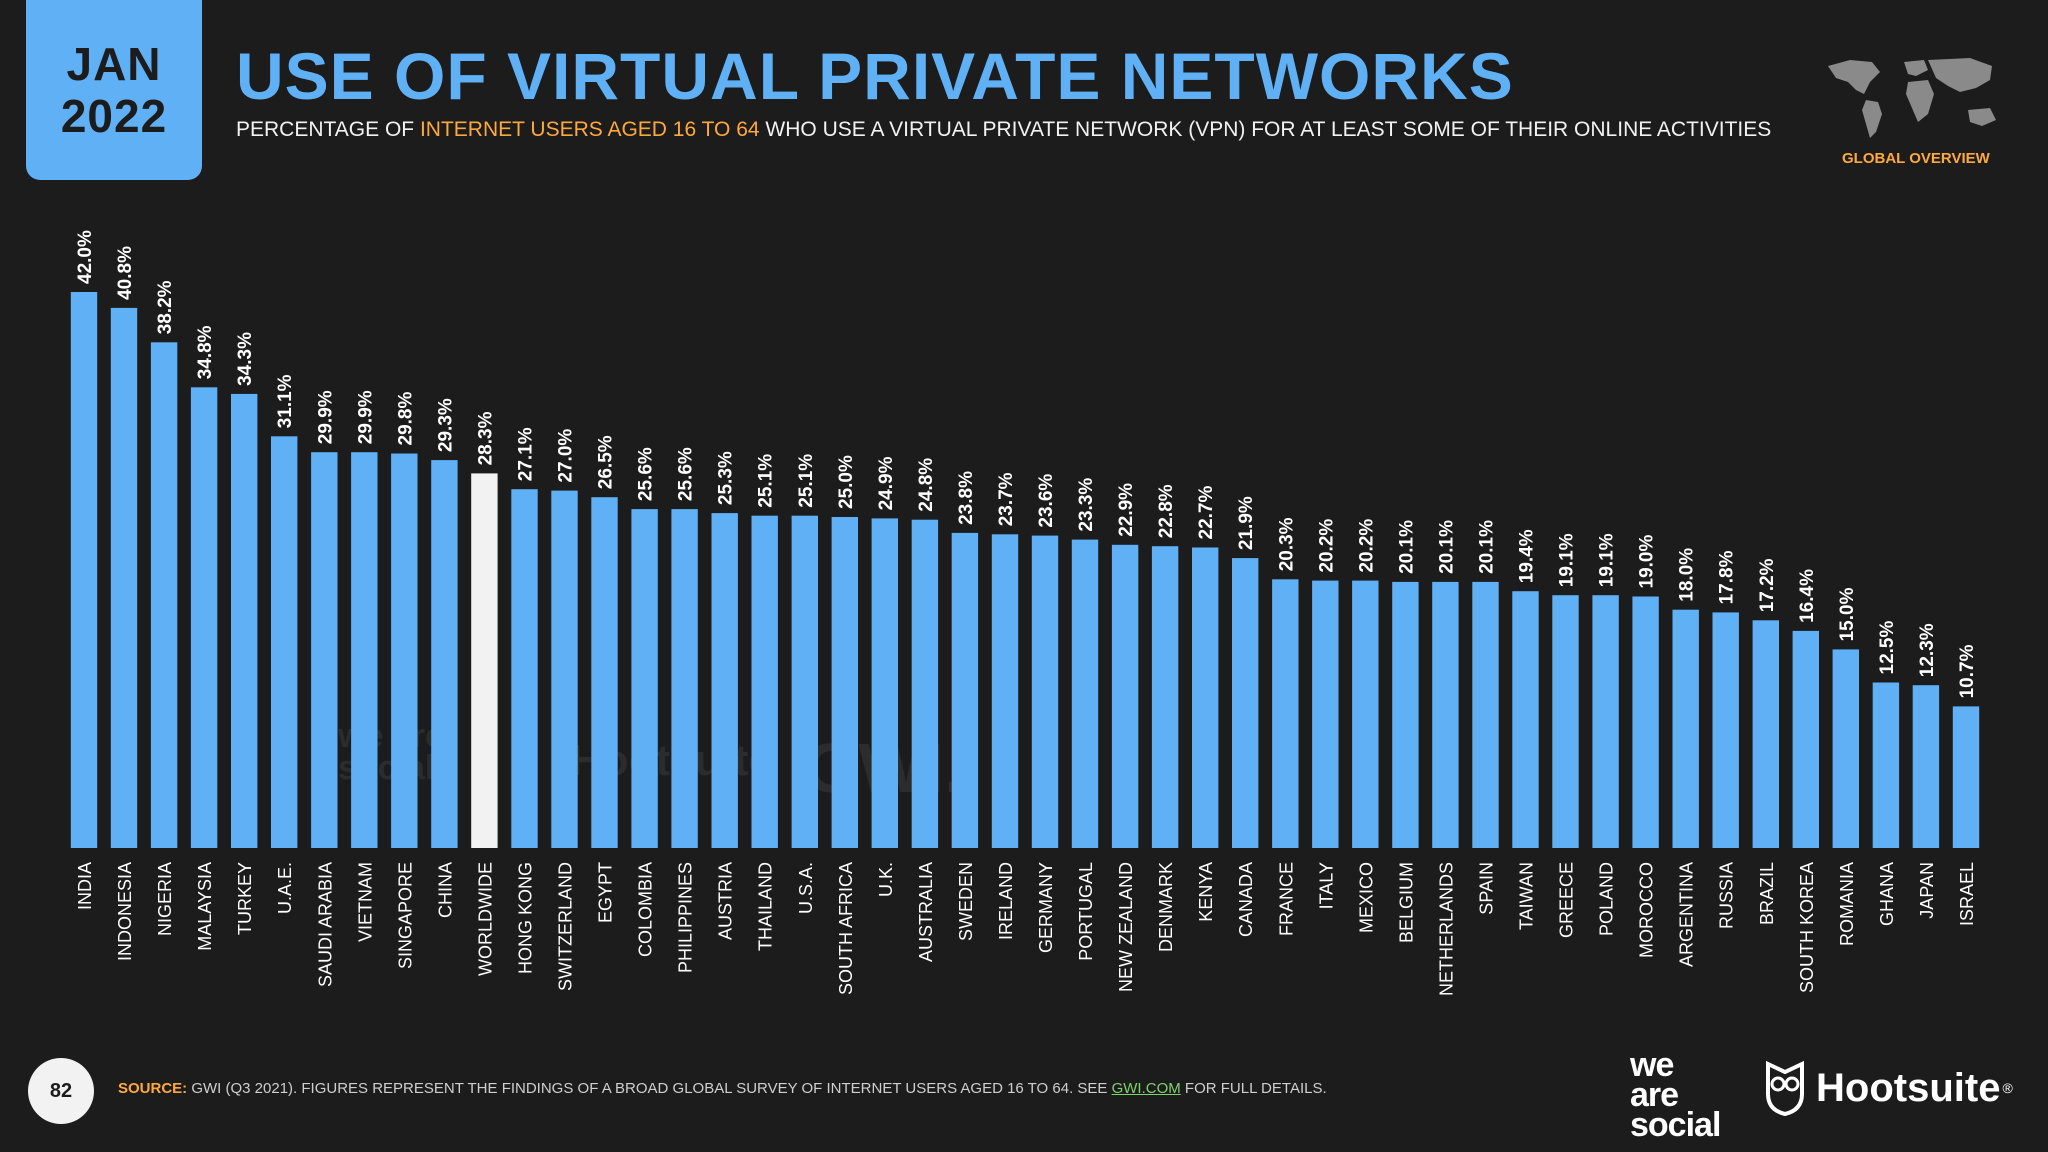 Image resolution: width=2048 pixels, height=1152 pixels. Describe the element at coordinates (1146, 1088) in the screenshot. I see `source-link: GWI.COM` at that location.